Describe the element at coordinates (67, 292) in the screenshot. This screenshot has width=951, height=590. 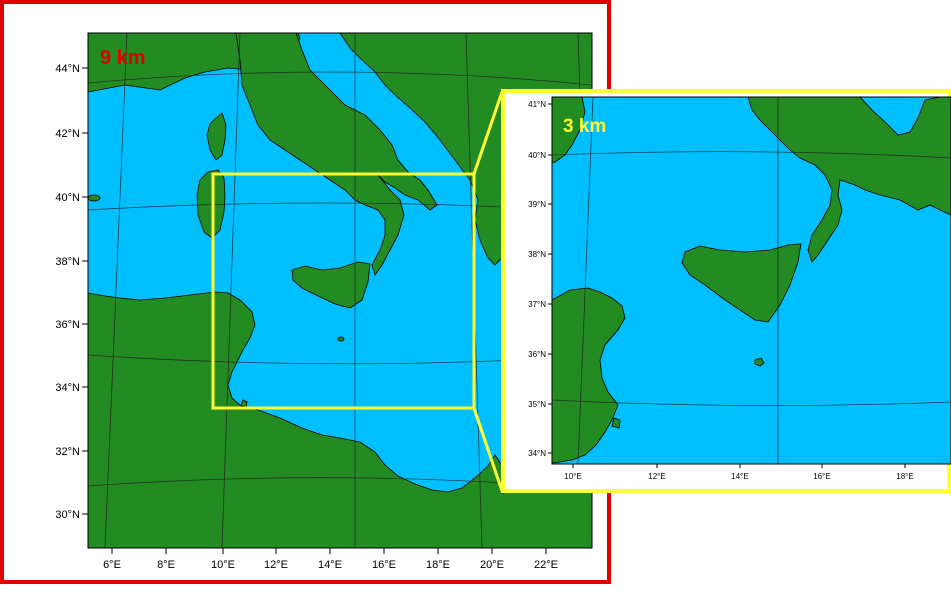
I see `outer-lat-labels: 44°N 42°N 40°N 38°N 36°N 34°N 32°N 30°N` at that location.